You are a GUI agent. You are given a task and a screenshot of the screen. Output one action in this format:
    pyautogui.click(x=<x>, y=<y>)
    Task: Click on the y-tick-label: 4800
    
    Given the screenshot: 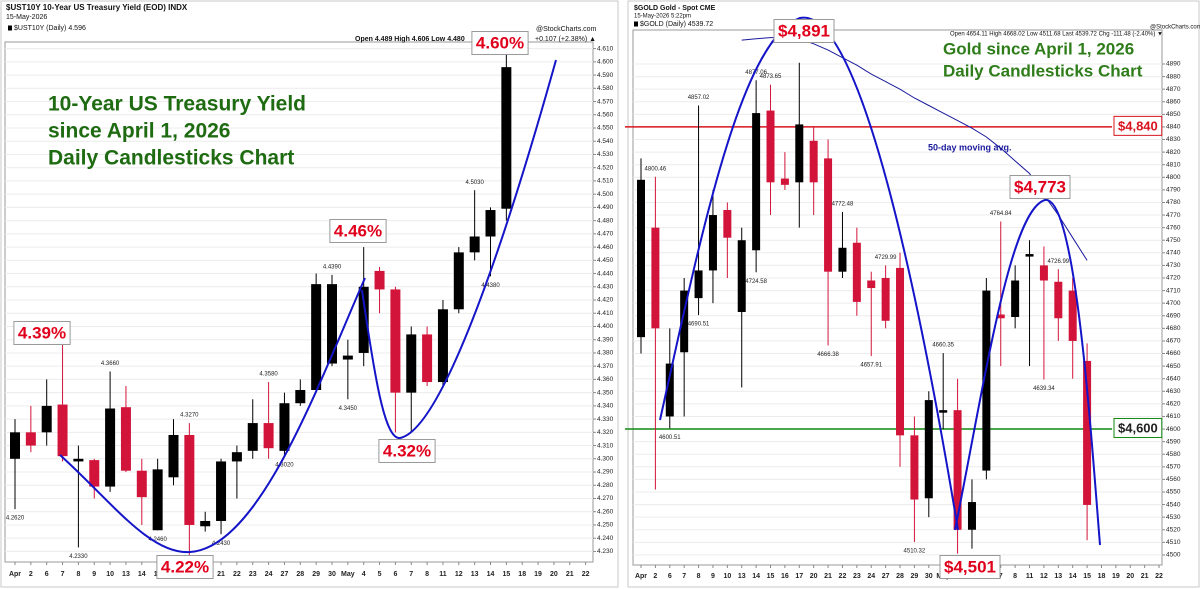 What is the action you would take?
    pyautogui.click(x=1173, y=177)
    